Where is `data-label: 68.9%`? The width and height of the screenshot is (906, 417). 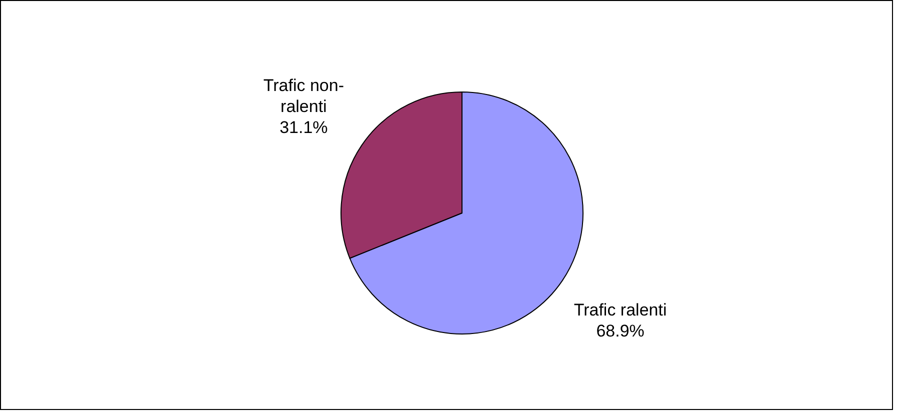 data-label: 68.9% is located at coordinates (620, 330).